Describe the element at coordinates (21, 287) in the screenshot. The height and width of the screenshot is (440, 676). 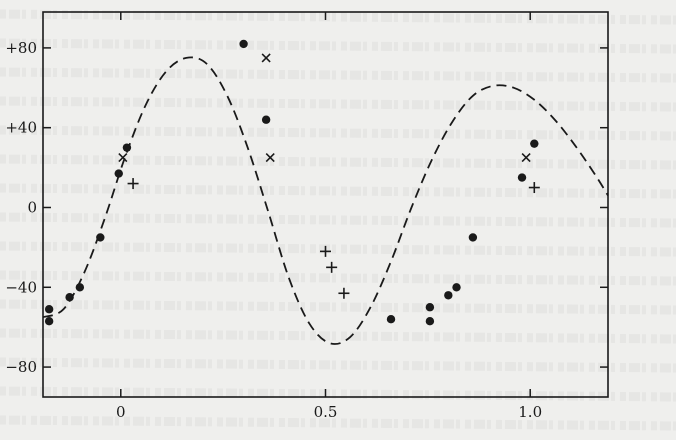
I see `y-tick-label: −40` at that location.